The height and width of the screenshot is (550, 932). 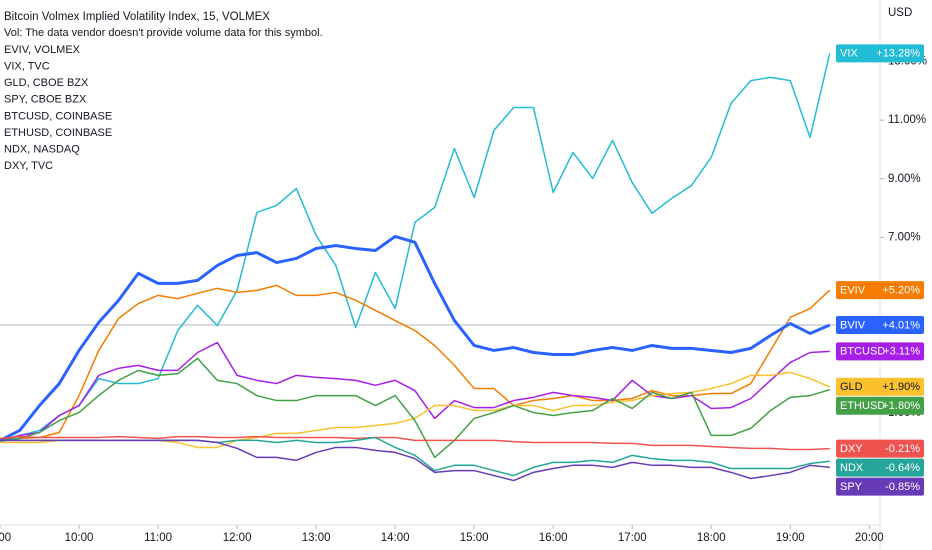 I want to click on legend-entry: NDX, NASDAQ, so click(x=42, y=150).